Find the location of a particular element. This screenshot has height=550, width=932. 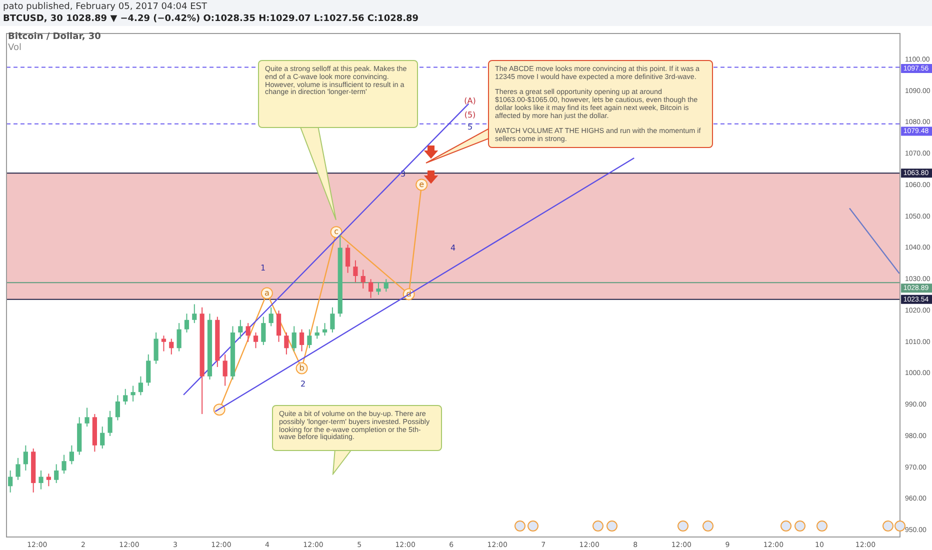

annotation: c is located at coordinates (336, 231).